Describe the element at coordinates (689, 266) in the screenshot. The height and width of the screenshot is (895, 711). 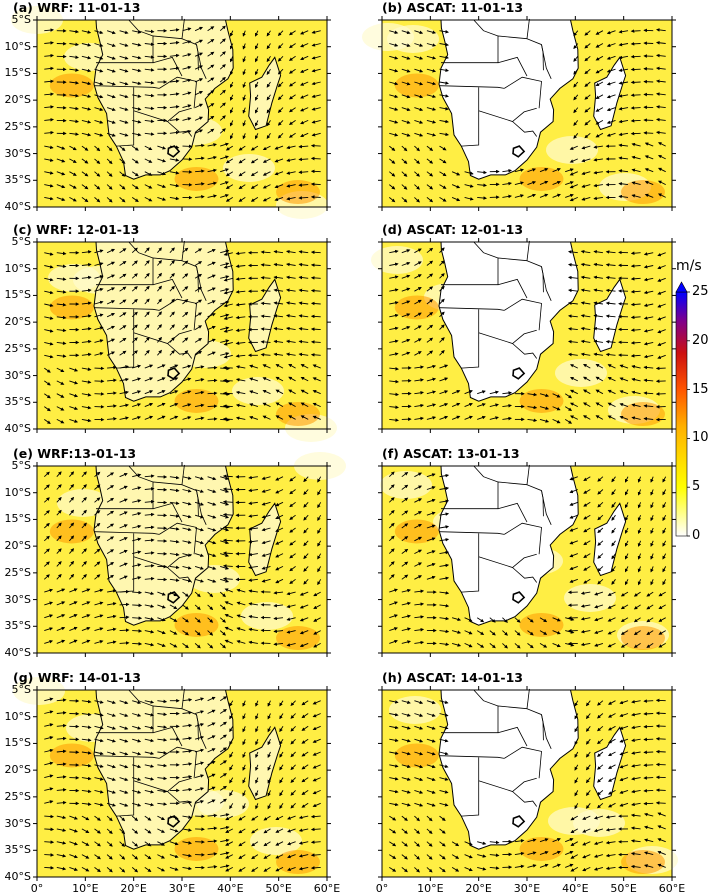
I see `colorbar-unit: m/s` at that location.